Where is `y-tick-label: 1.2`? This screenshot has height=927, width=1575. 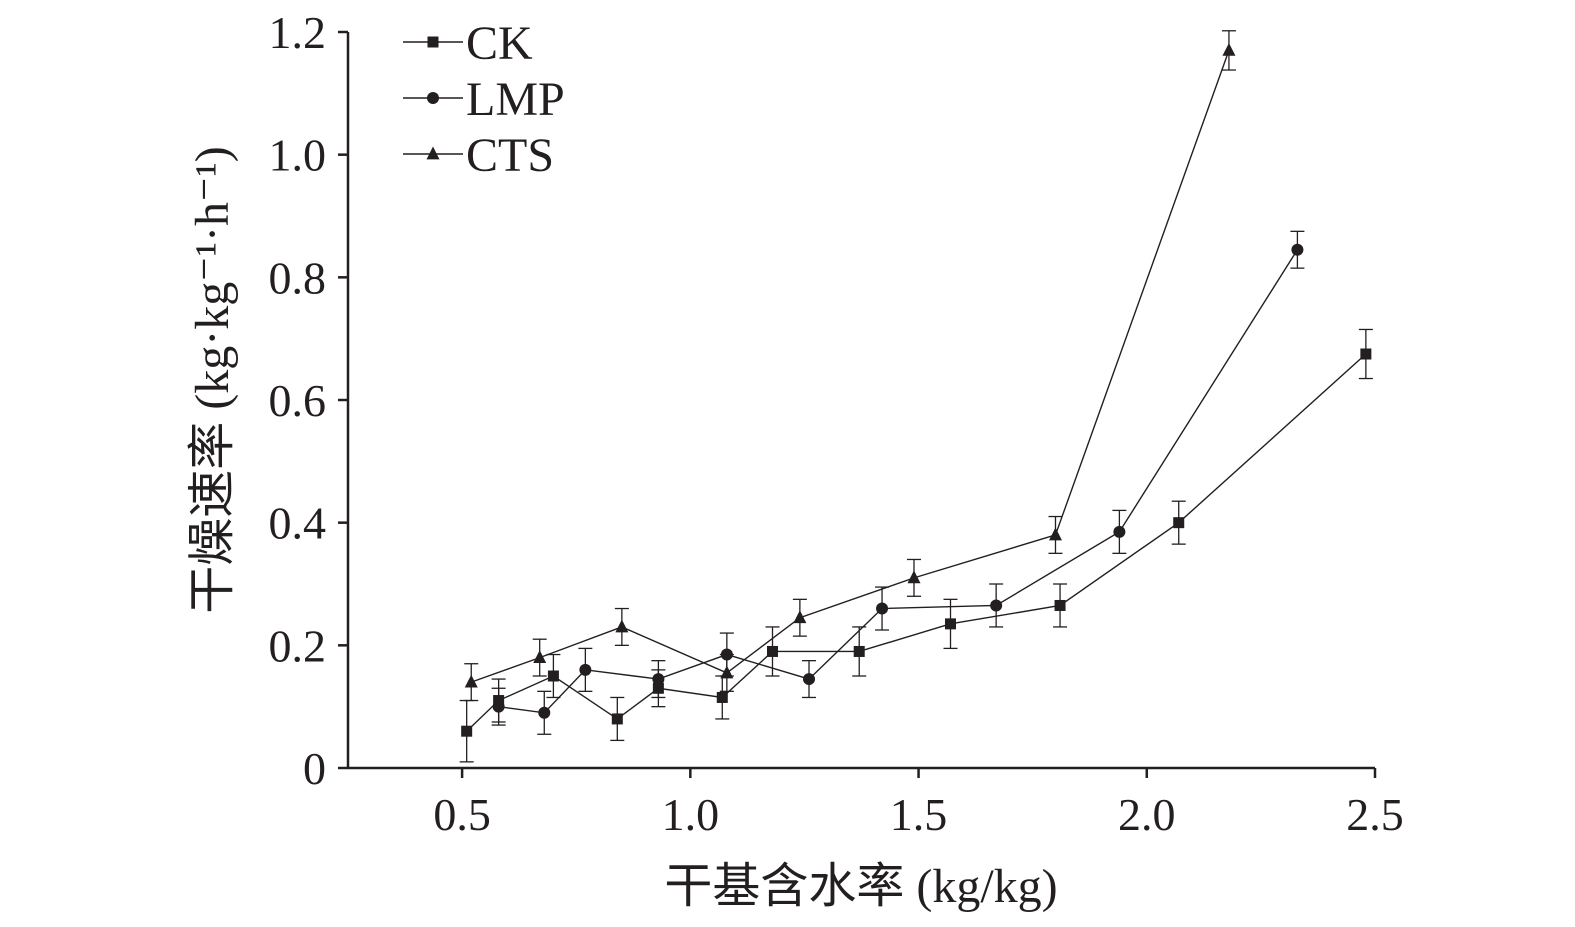
y-tick-label: 1.2 is located at coordinates (298, 32).